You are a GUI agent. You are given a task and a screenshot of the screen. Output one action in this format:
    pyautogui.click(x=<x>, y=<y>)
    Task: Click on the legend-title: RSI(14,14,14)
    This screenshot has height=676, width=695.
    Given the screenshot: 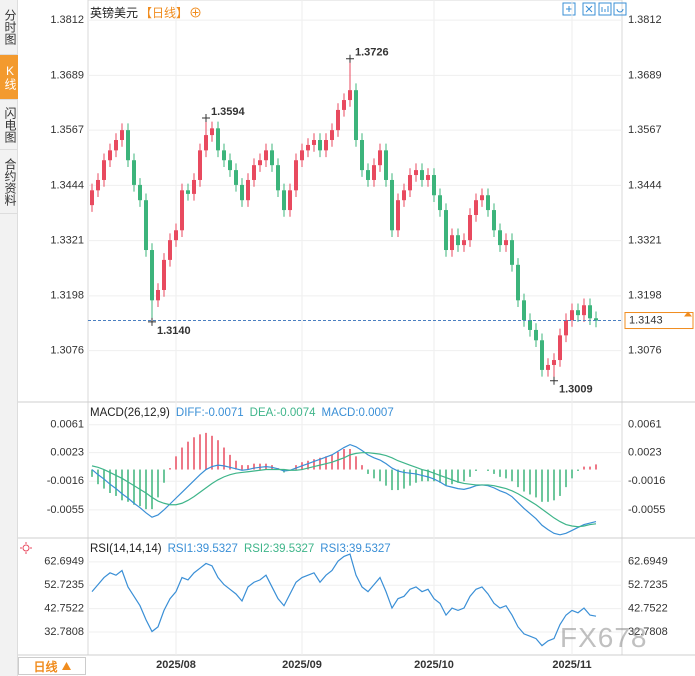 What is the action you would take?
    pyautogui.click(x=126, y=549)
    